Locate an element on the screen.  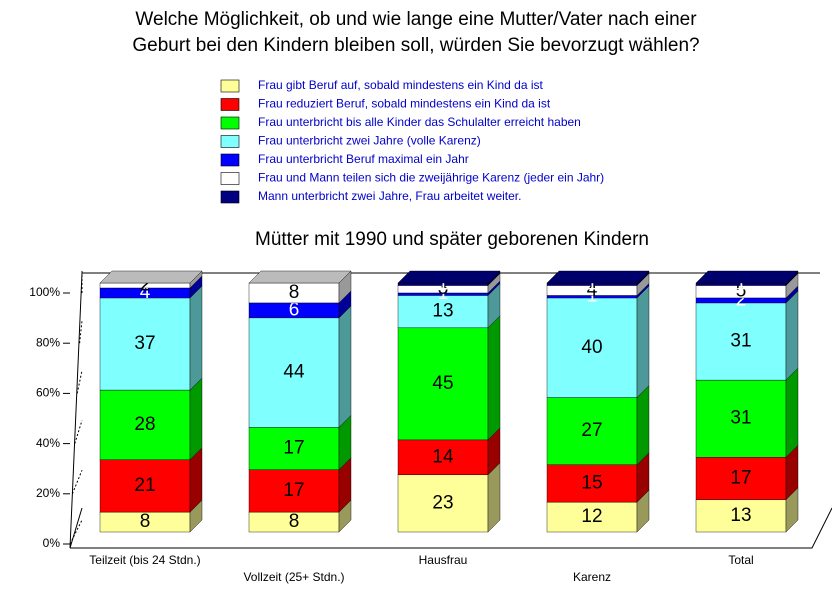
x-tick-label: Teilzeit (bis 24 Stdn.) is located at coordinates (144, 560).